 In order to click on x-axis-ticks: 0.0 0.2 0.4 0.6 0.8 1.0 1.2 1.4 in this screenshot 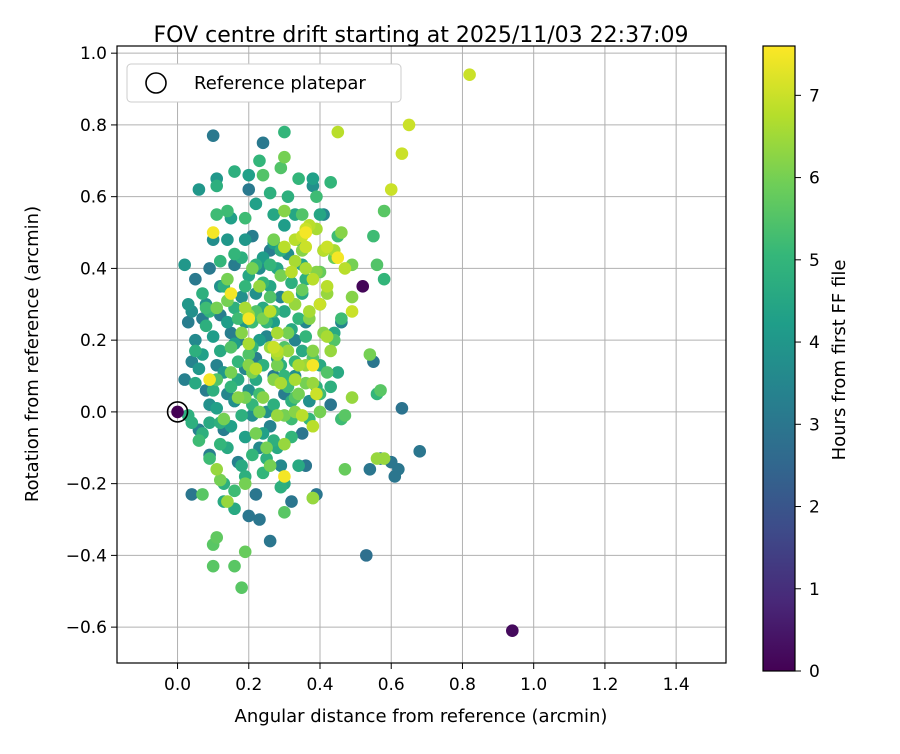, I will do `click(427, 679)`.